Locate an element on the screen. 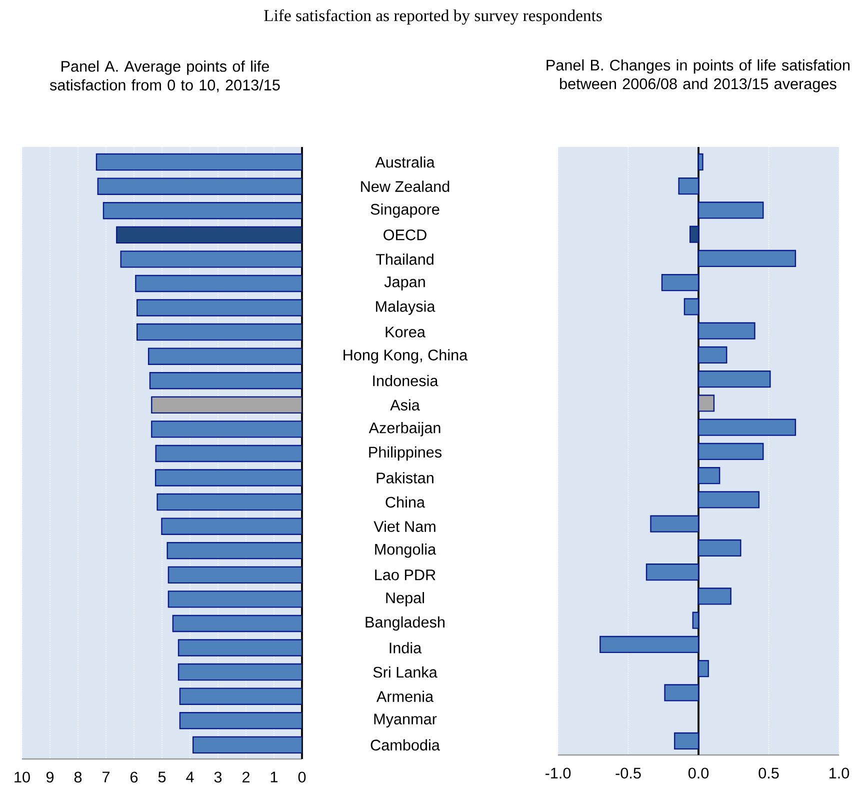  y-tick-label: Malaysia is located at coordinates (406, 307).